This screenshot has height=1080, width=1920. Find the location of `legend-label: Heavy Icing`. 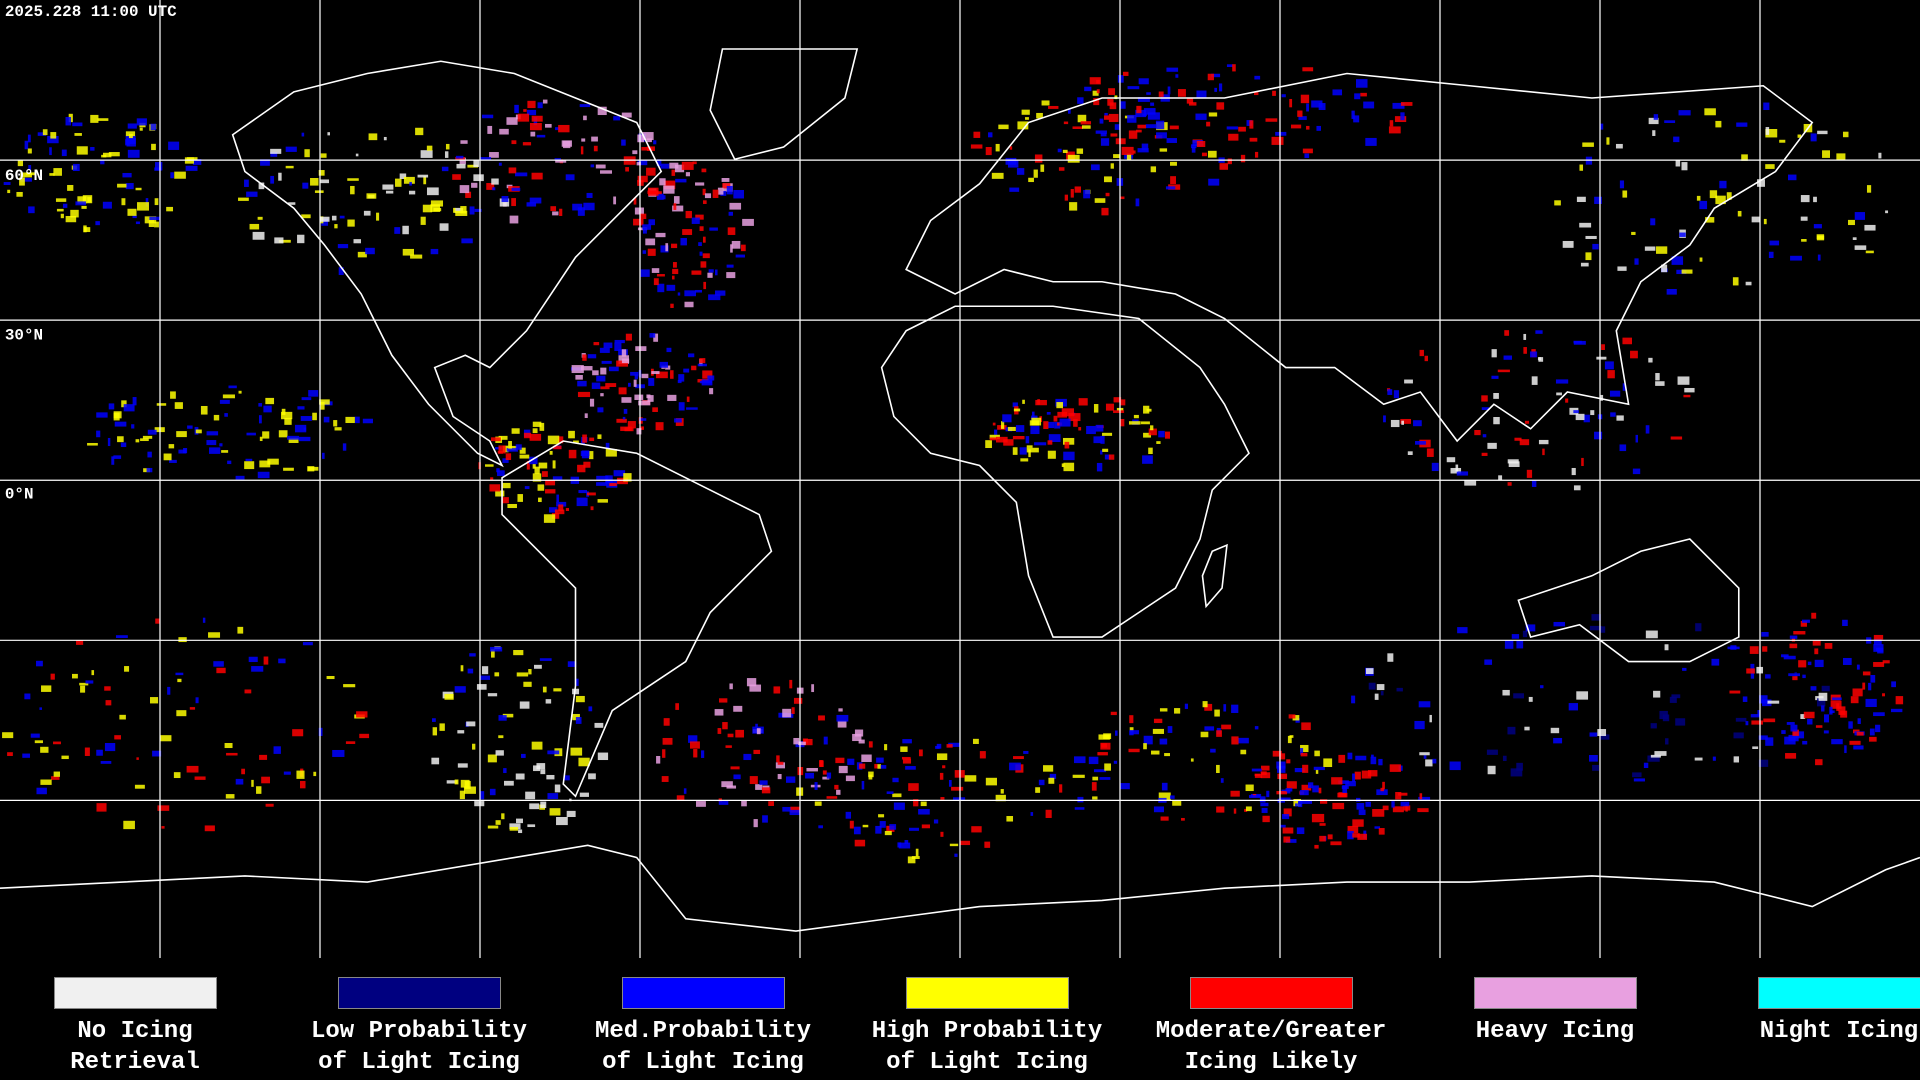

legend-label: Heavy Icing is located at coordinates (1555, 1031).